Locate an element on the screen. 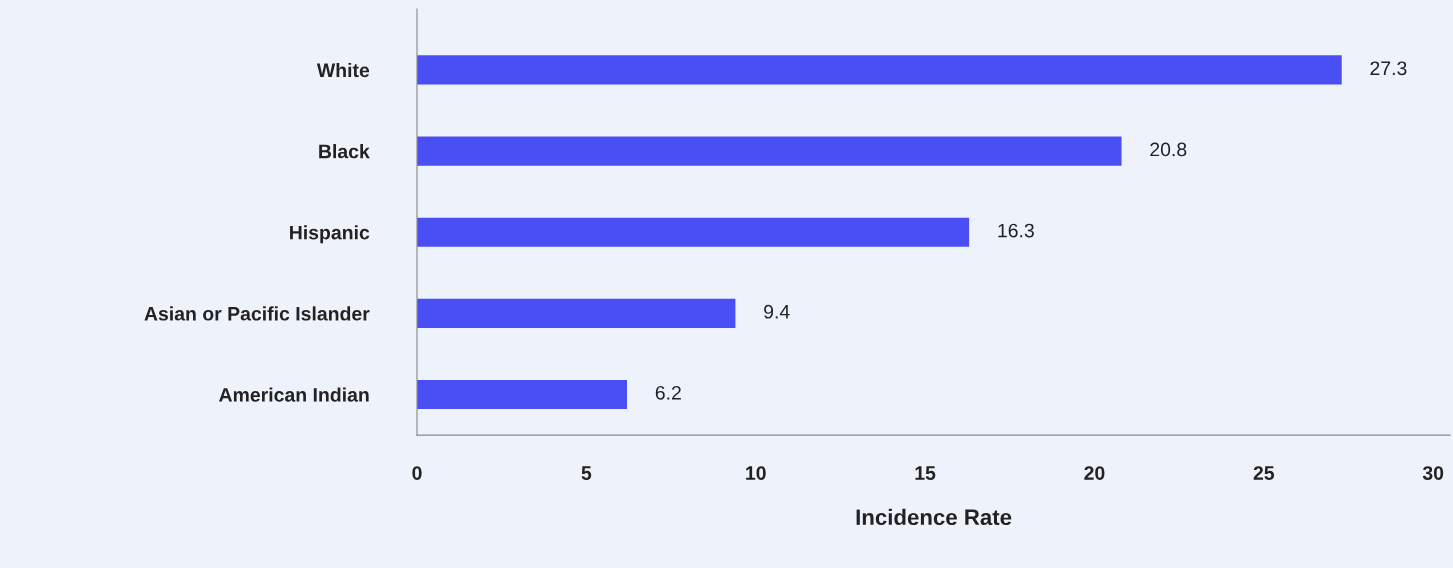 The height and width of the screenshot is (568, 1453). x-tick-label: 25 is located at coordinates (1264, 473).